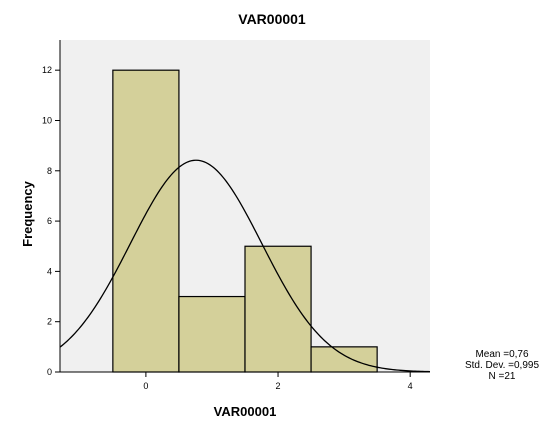  I want to click on chart-title: VAR00001, so click(272, 19).